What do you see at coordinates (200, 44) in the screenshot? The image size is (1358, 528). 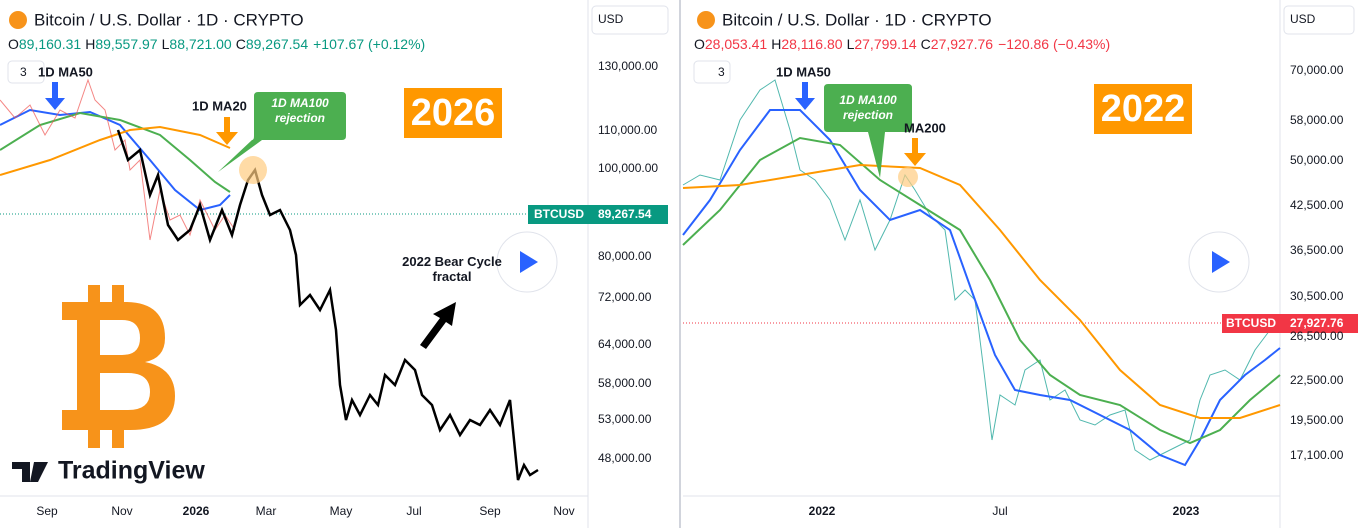 I see `value: 88,721.00` at bounding box center [200, 44].